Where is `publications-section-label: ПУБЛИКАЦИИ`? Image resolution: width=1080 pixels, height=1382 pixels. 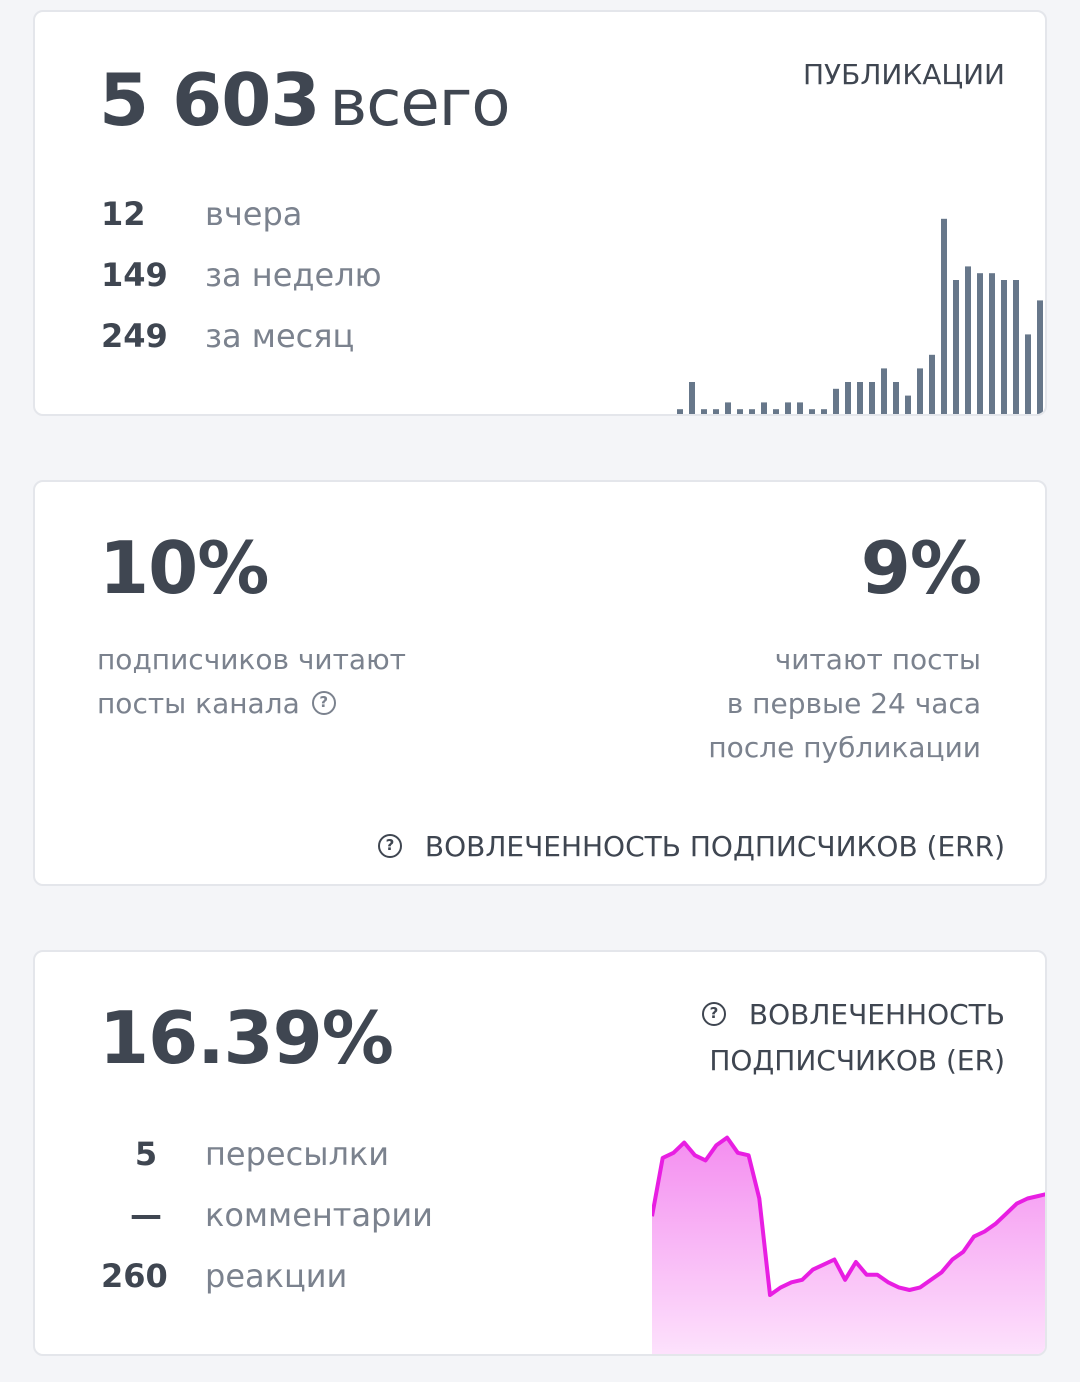 publications-section-label: ПУБЛИКАЦИИ is located at coordinates (904, 74).